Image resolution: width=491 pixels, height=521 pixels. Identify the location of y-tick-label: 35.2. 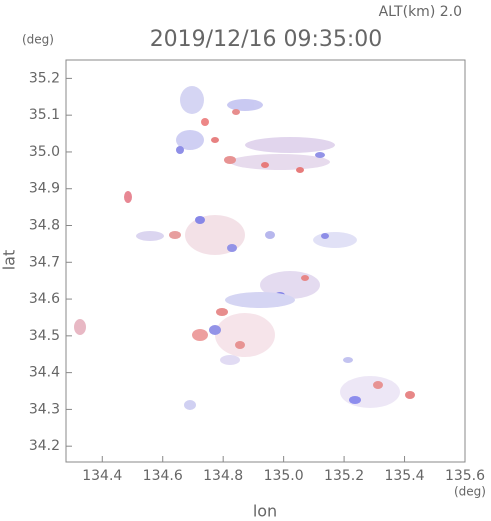
(44, 78).